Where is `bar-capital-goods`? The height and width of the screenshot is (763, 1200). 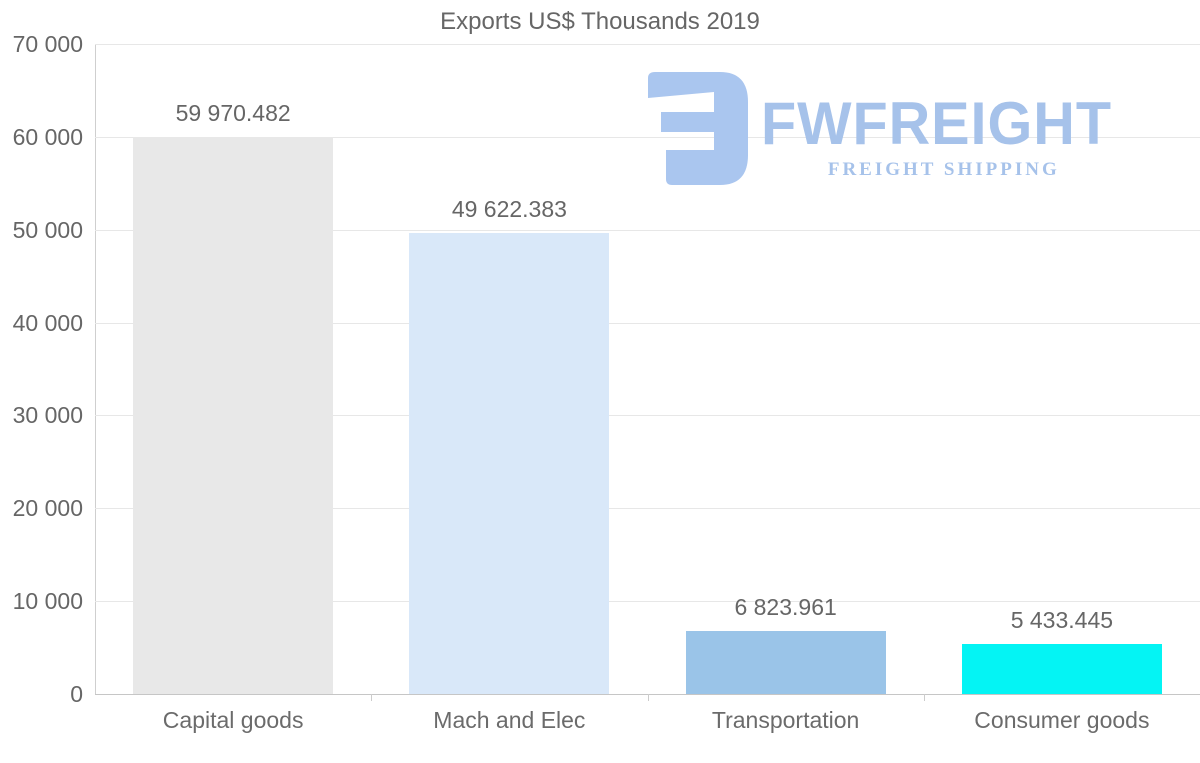
bar-capital-goods is located at coordinates (233, 415).